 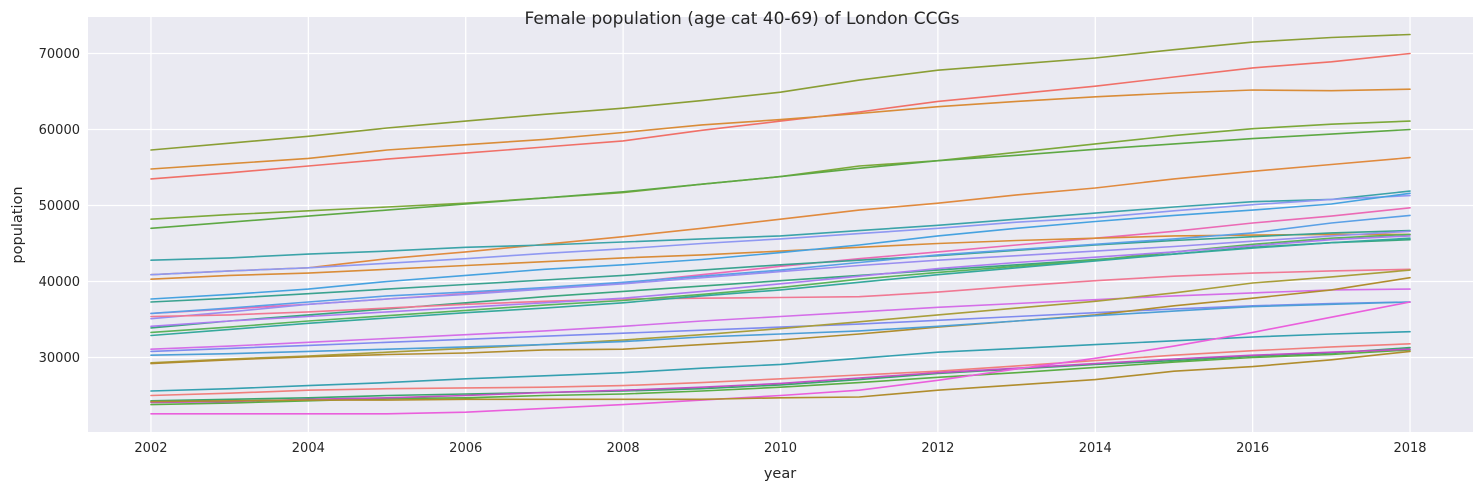 I want to click on y-tick-labels: 30000 40000 50000 60000 70000, so click(x=59, y=206).